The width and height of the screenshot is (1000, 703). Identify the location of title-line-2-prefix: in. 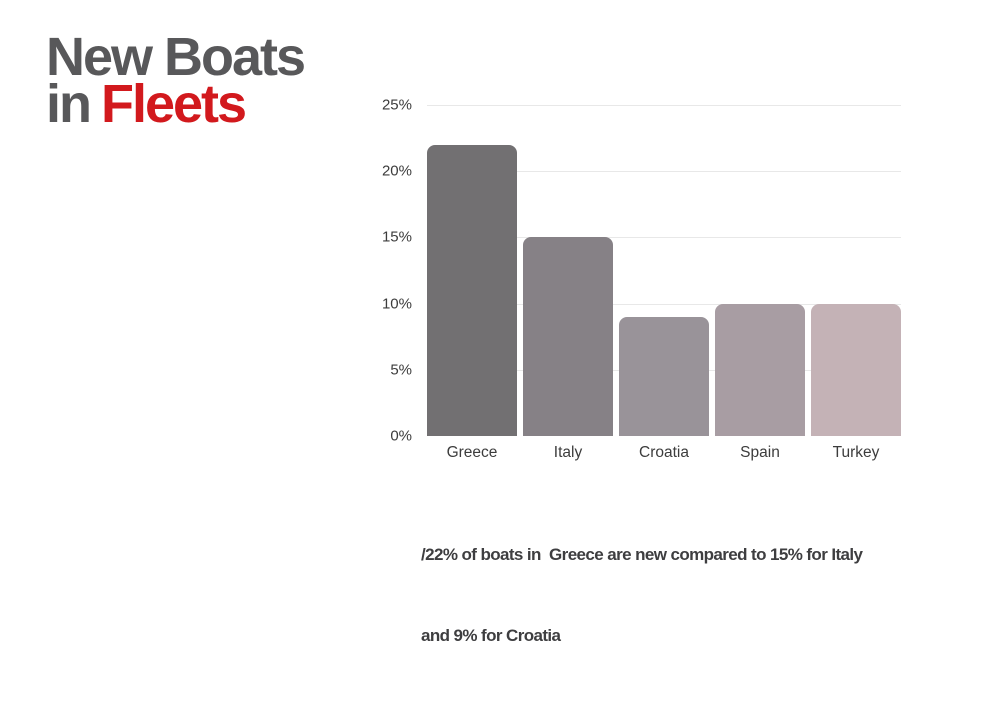
(69, 104).